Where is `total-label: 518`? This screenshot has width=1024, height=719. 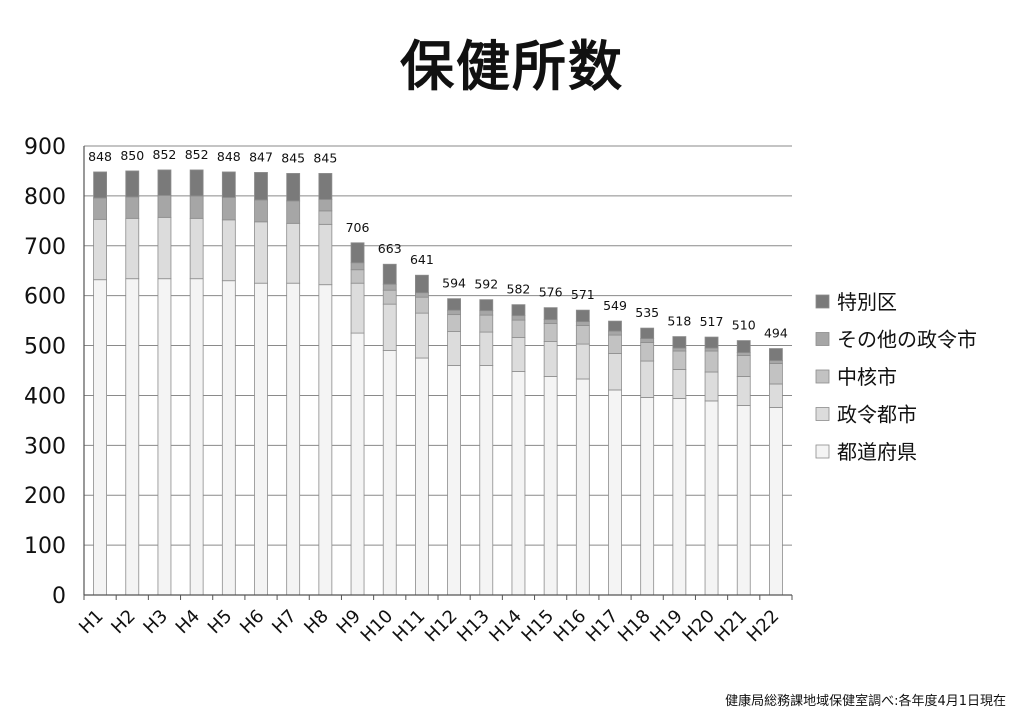
total-label: 518 is located at coordinates (679, 321).